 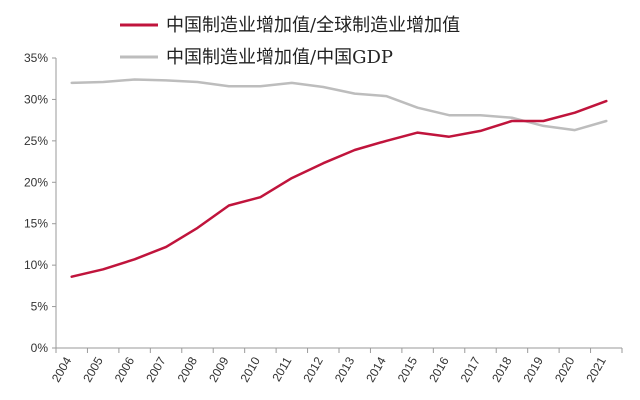 What do you see at coordinates (281, 369) in the screenshot?
I see `x-tick-label: 2011` at bounding box center [281, 369].